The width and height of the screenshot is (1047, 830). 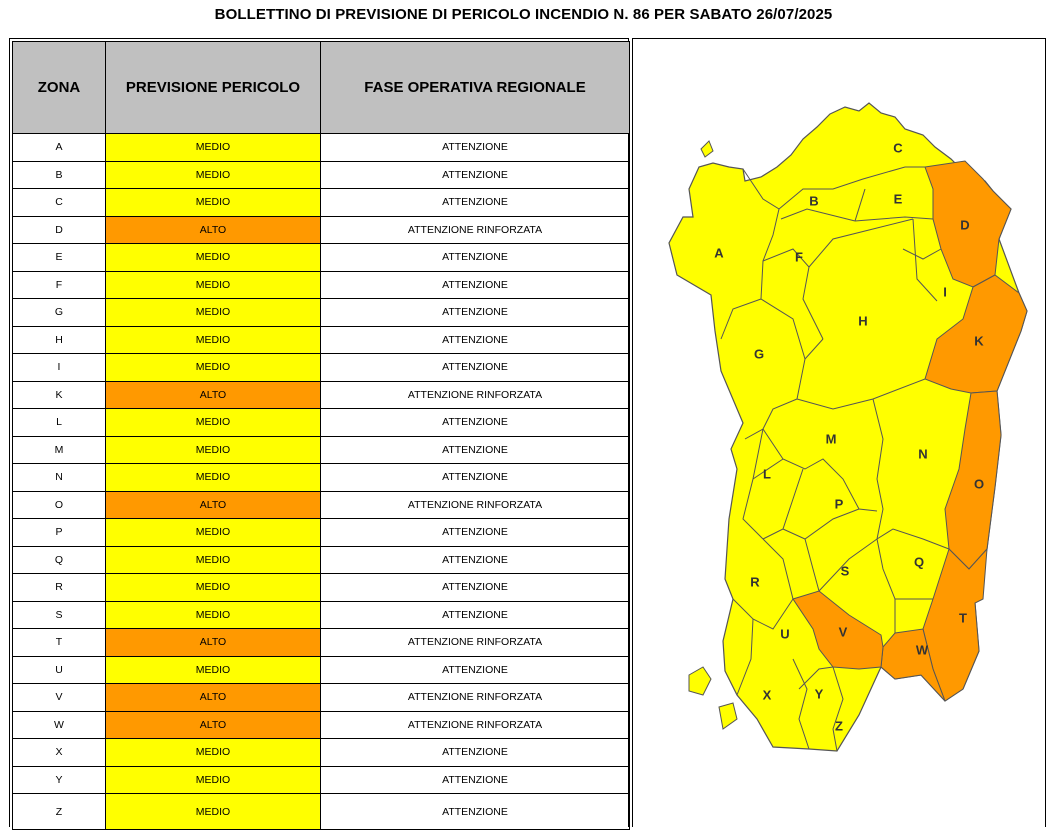 What do you see at coordinates (59, 229) in the screenshot?
I see `zona-cell: D` at bounding box center [59, 229].